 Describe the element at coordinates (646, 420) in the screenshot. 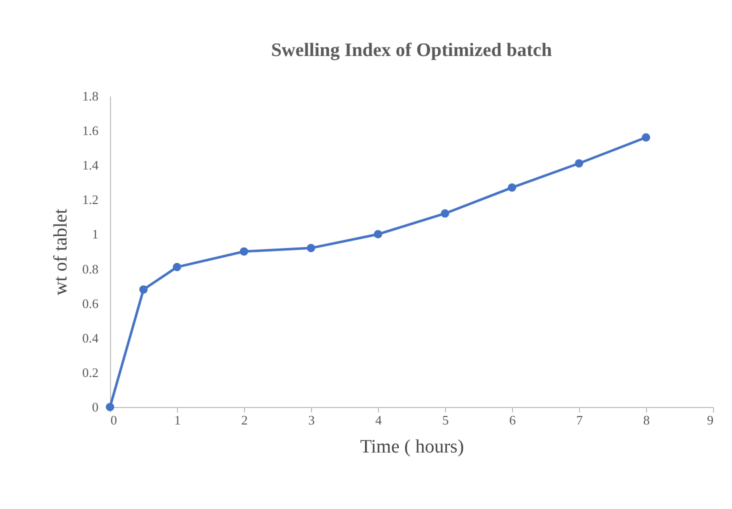

I see `x-tick-label: 8` at that location.